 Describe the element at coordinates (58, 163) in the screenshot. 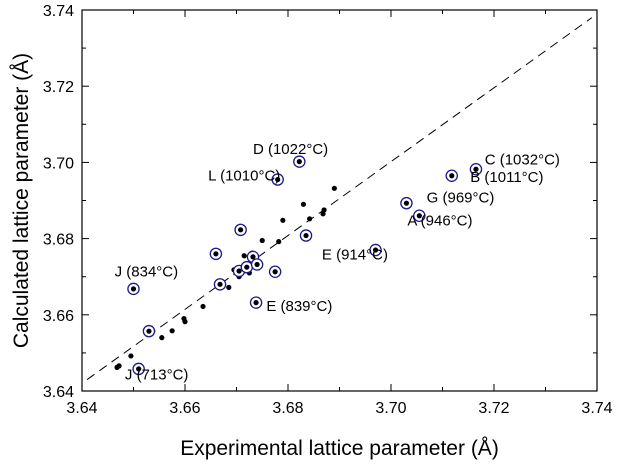

I see `y-tick-label: 3.70` at that location.